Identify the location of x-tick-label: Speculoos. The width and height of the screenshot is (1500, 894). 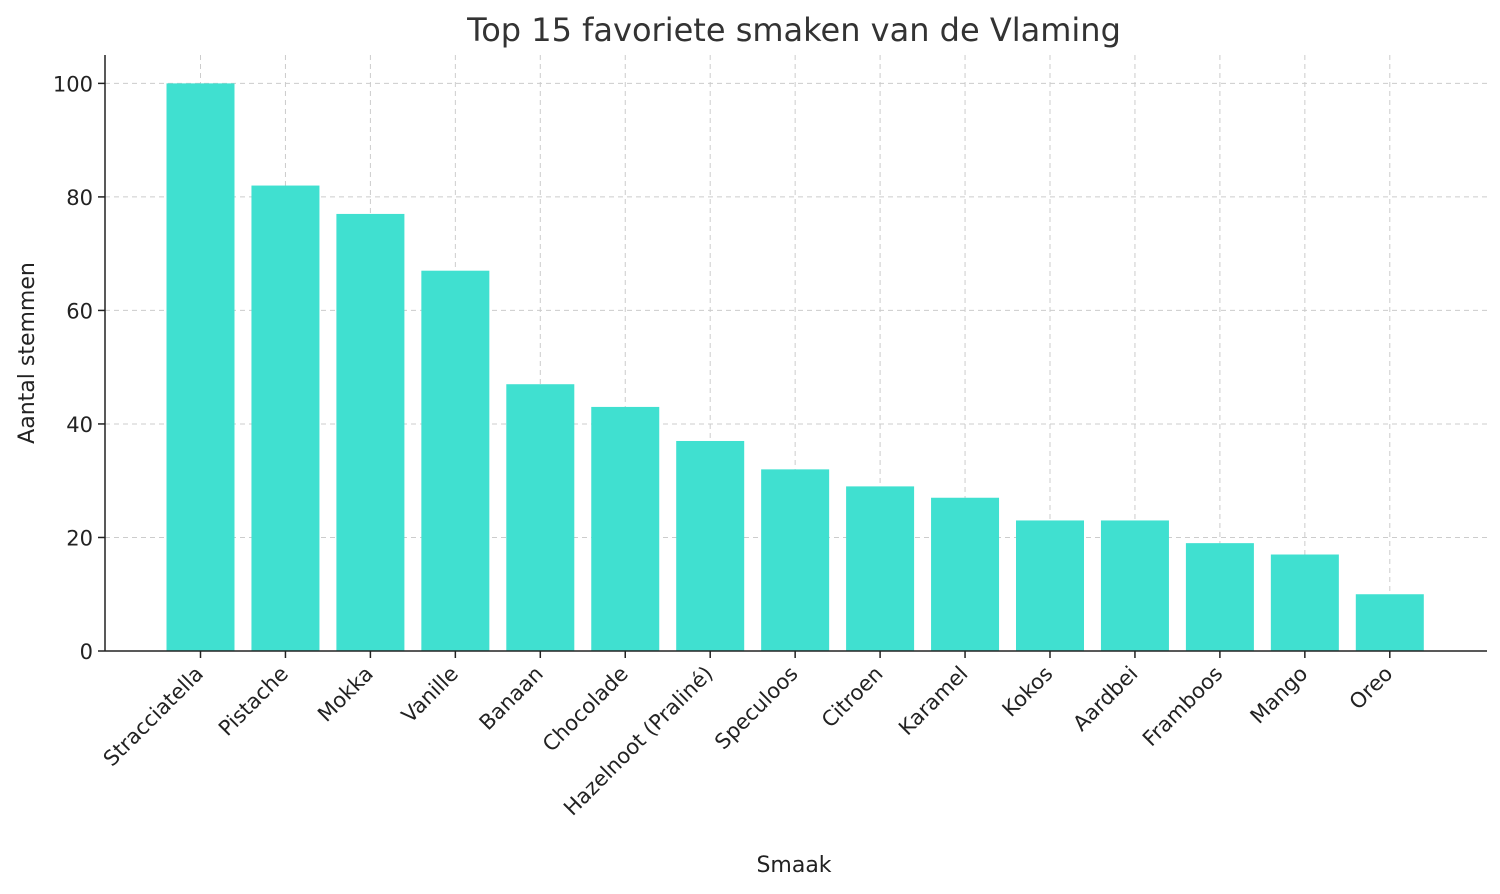
(756, 708).